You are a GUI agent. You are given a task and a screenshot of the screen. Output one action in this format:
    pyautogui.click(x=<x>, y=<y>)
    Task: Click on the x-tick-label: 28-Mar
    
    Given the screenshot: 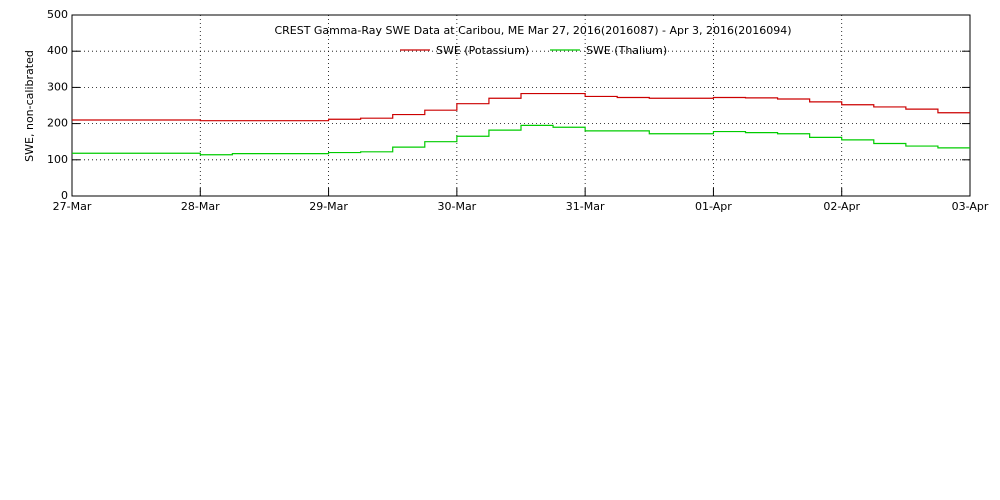 What is the action you would take?
    pyautogui.click(x=200, y=206)
    